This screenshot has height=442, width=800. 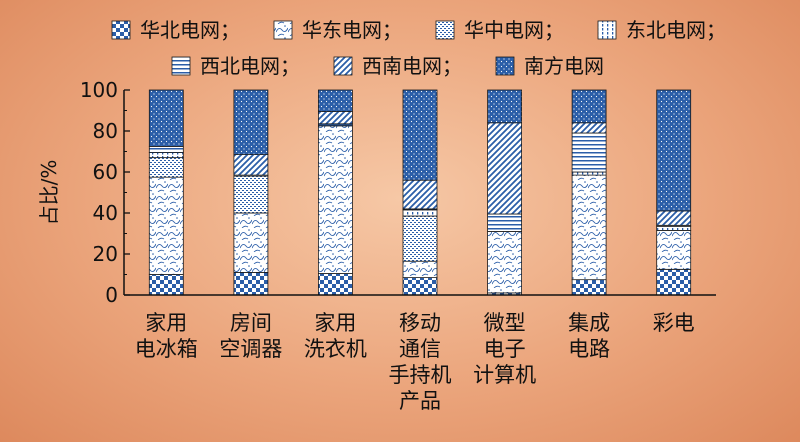 I want to click on category-label-0-0: 家用, so click(x=166, y=323).